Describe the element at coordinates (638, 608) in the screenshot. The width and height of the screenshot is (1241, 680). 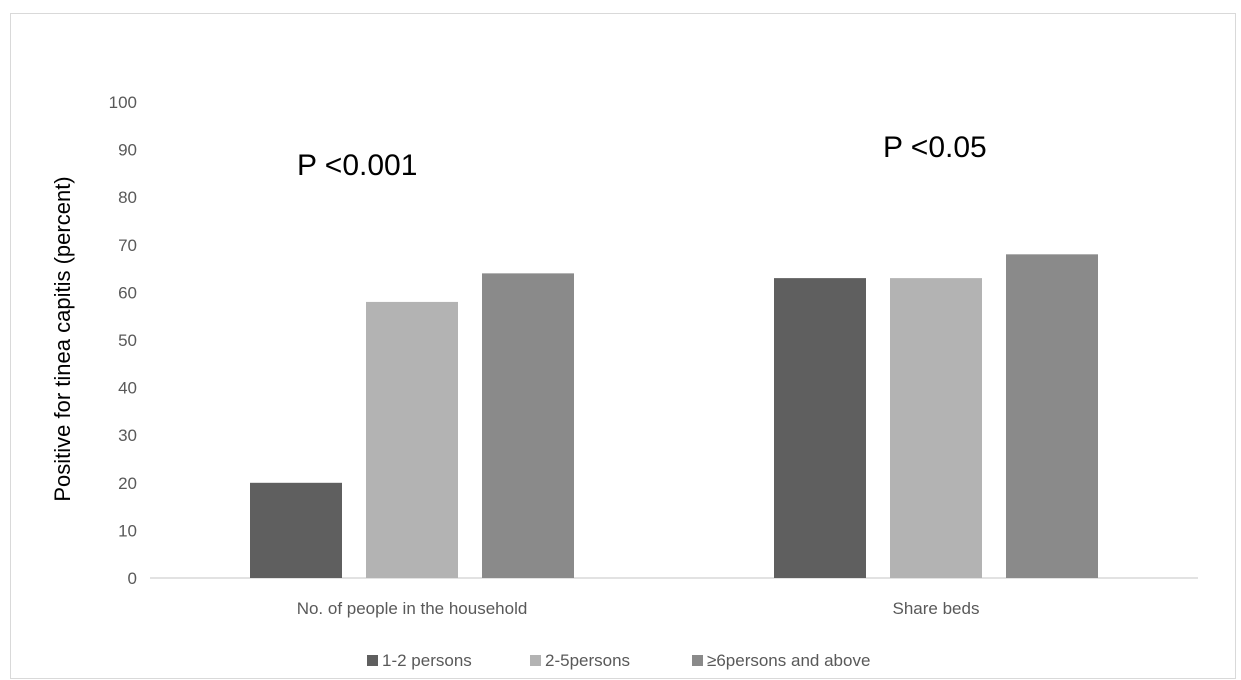
I see `category-labels: No. of people in the household Share beds` at that location.